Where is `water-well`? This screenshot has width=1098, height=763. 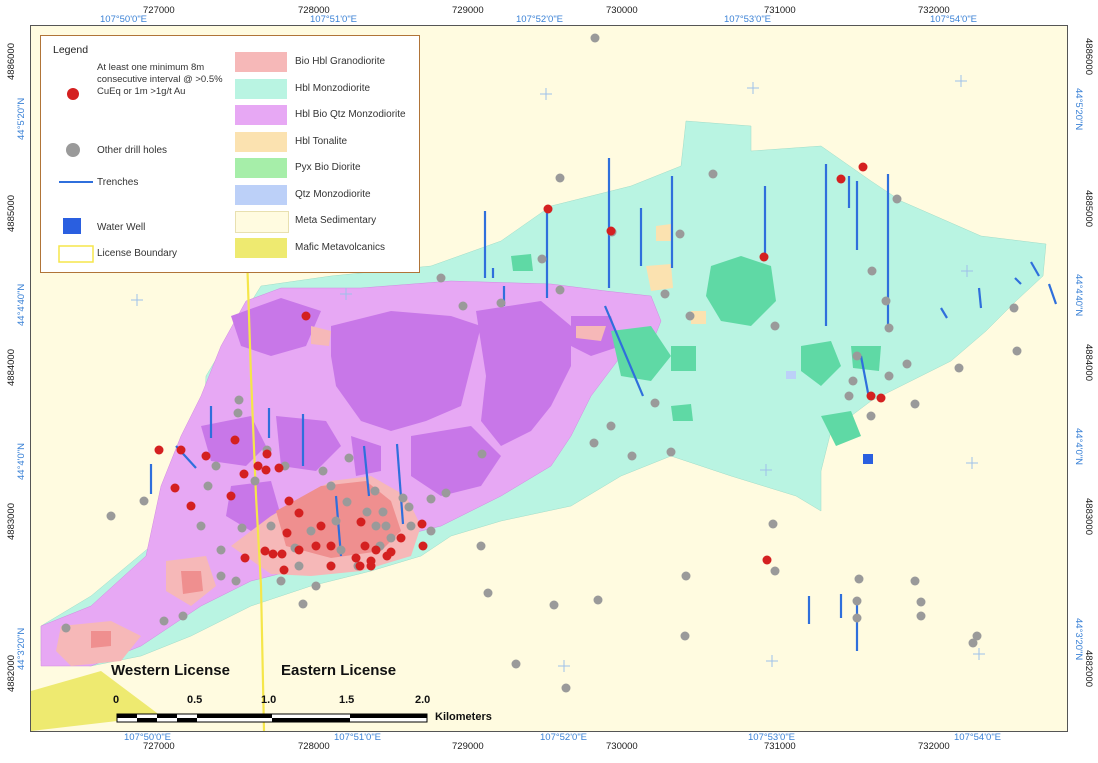 water-well is located at coordinates (868, 459).